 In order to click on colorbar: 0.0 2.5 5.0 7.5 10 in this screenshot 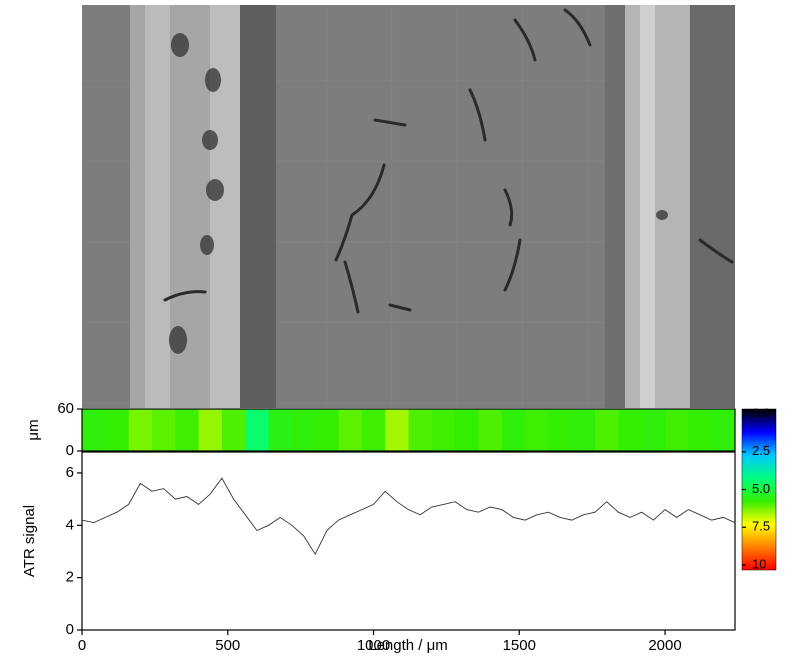, I will do `click(759, 488)`.